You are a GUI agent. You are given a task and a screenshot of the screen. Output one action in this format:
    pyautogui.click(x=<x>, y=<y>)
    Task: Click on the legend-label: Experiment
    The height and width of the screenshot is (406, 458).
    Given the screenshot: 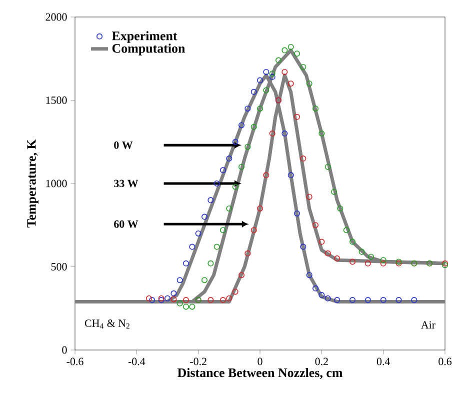 What is the action you would take?
    pyautogui.click(x=145, y=37)
    